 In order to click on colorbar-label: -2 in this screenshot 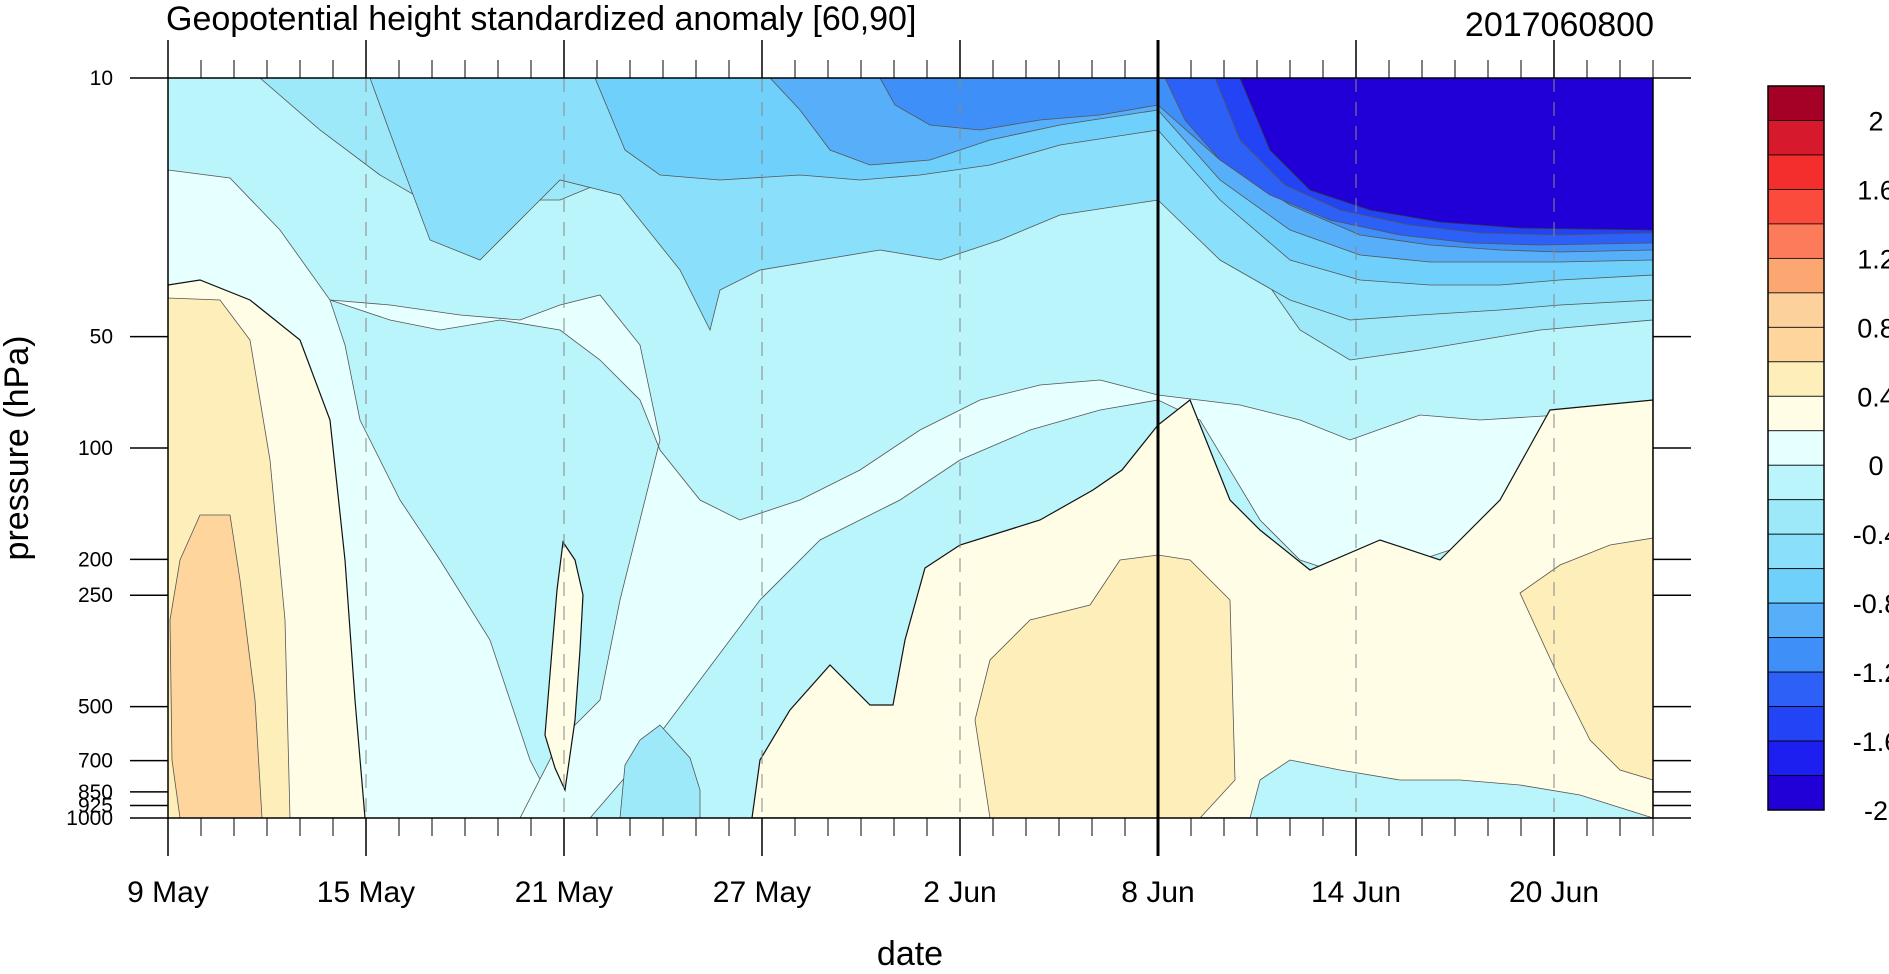, I will do `click(1876, 811)`.